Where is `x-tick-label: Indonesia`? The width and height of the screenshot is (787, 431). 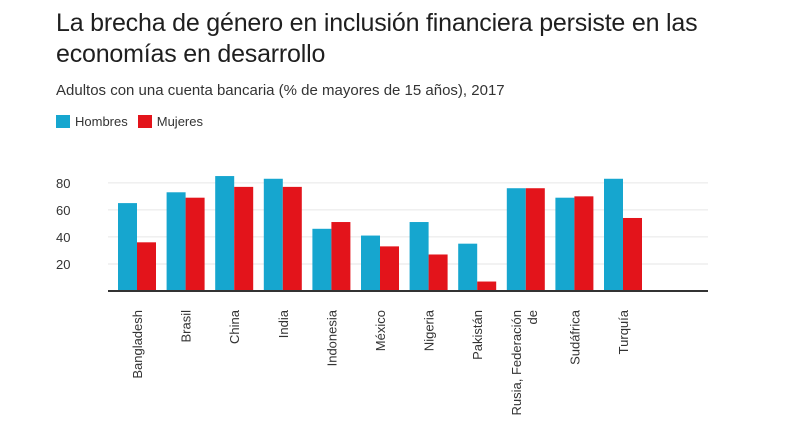
x-tick-label: Indonesia is located at coordinates (331, 337).